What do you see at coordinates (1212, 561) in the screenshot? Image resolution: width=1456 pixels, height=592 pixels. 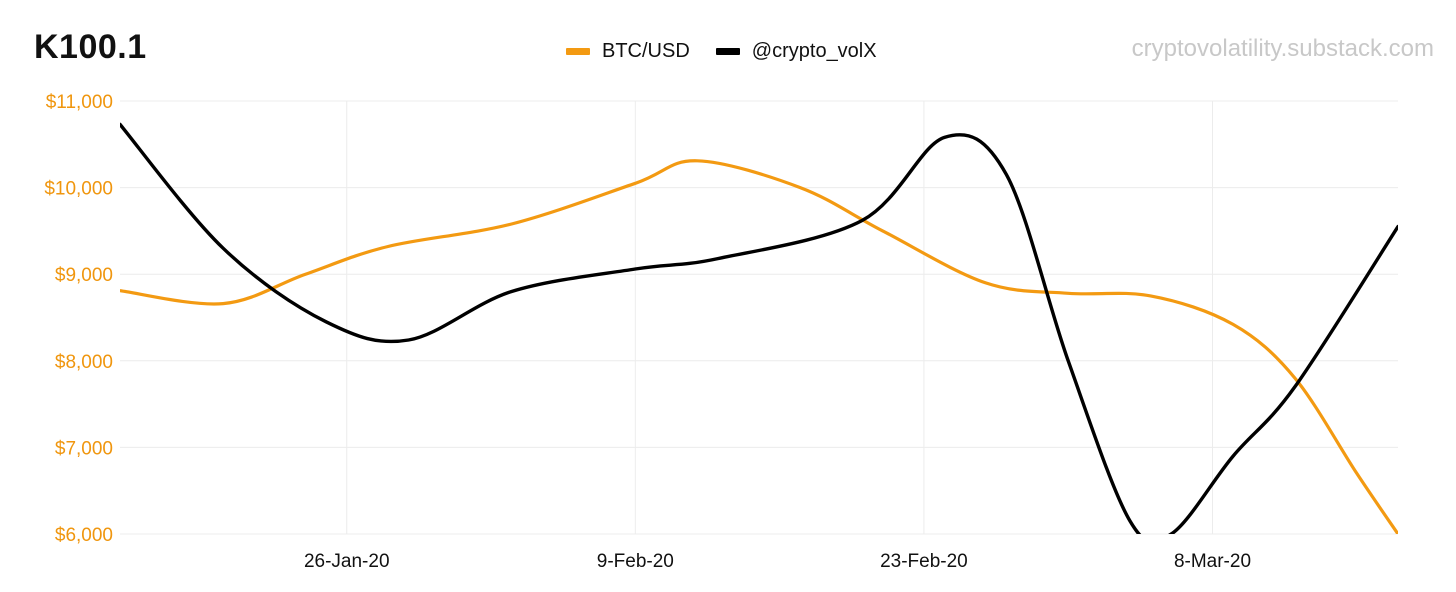 I see `x-tick-label: 8-Mar-20` at bounding box center [1212, 561].